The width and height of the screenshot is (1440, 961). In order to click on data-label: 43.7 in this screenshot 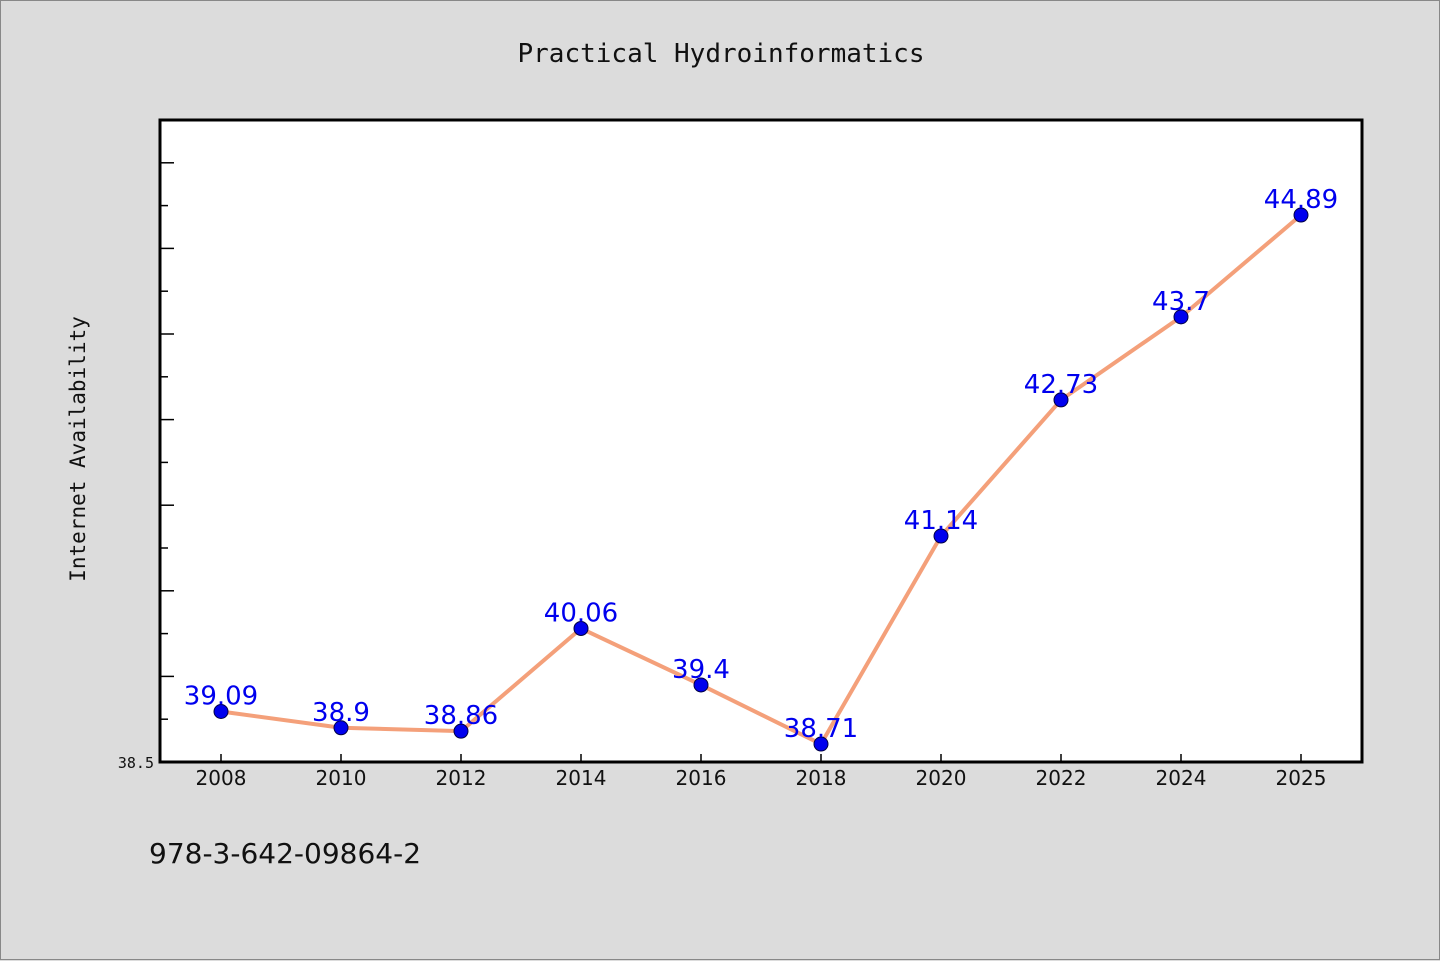, I will do `click(1181, 302)`.